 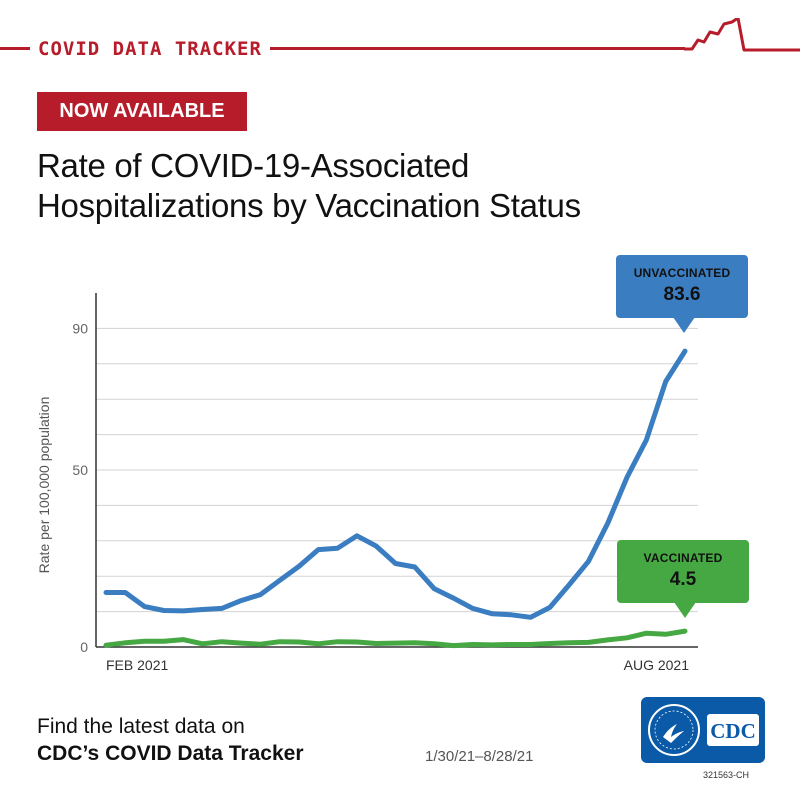 What do you see at coordinates (142, 111) in the screenshot?
I see `now-available-badge: NOW AVAILABLE` at bounding box center [142, 111].